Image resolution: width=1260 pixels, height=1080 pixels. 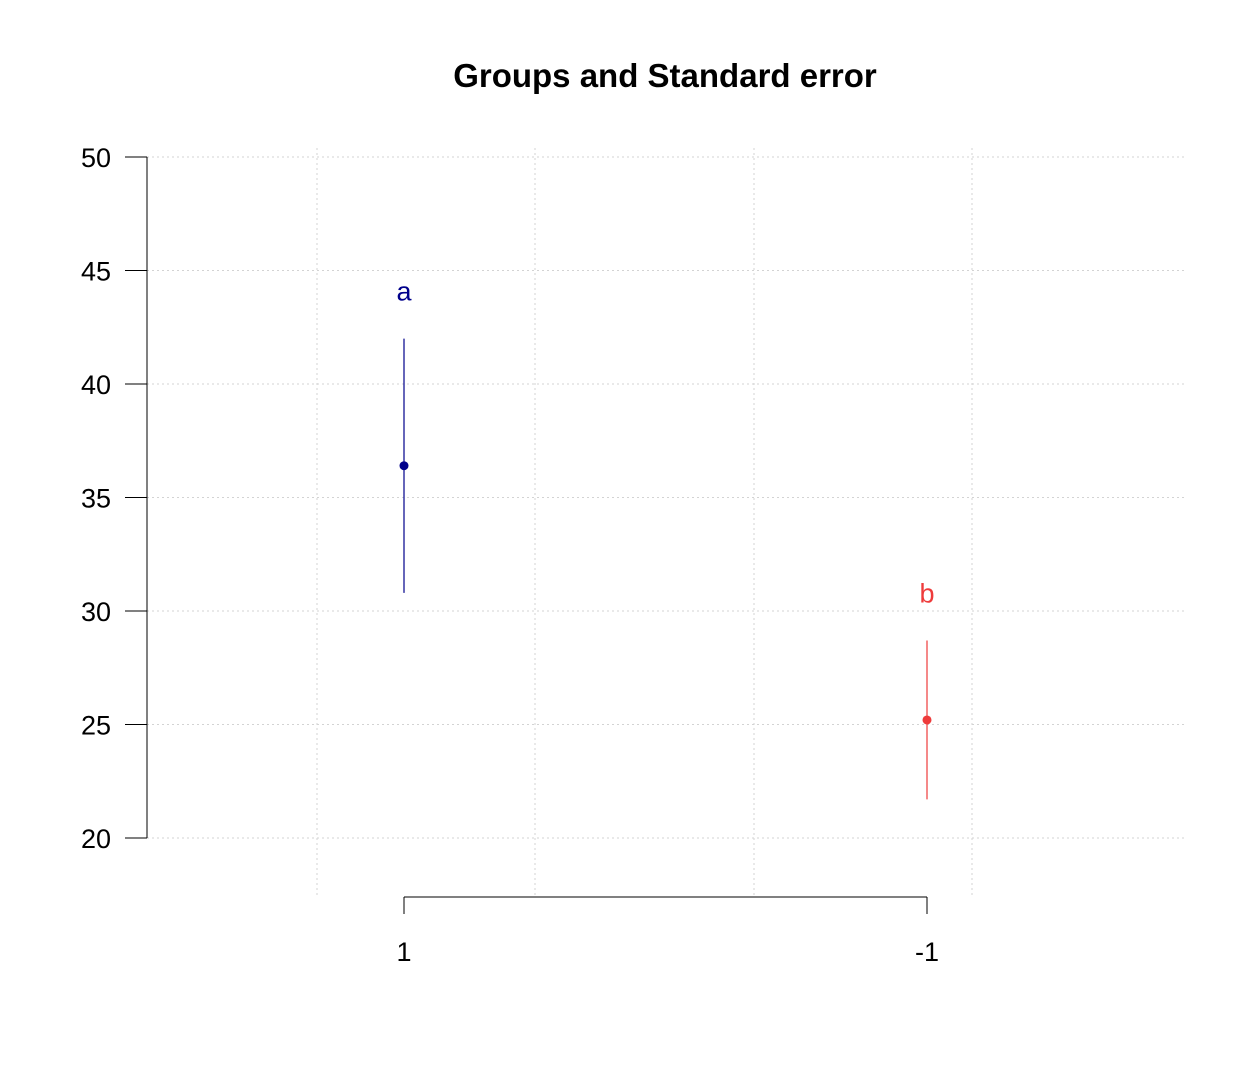 What do you see at coordinates (96, 499) in the screenshot?
I see `y-tick-label: 35` at bounding box center [96, 499].